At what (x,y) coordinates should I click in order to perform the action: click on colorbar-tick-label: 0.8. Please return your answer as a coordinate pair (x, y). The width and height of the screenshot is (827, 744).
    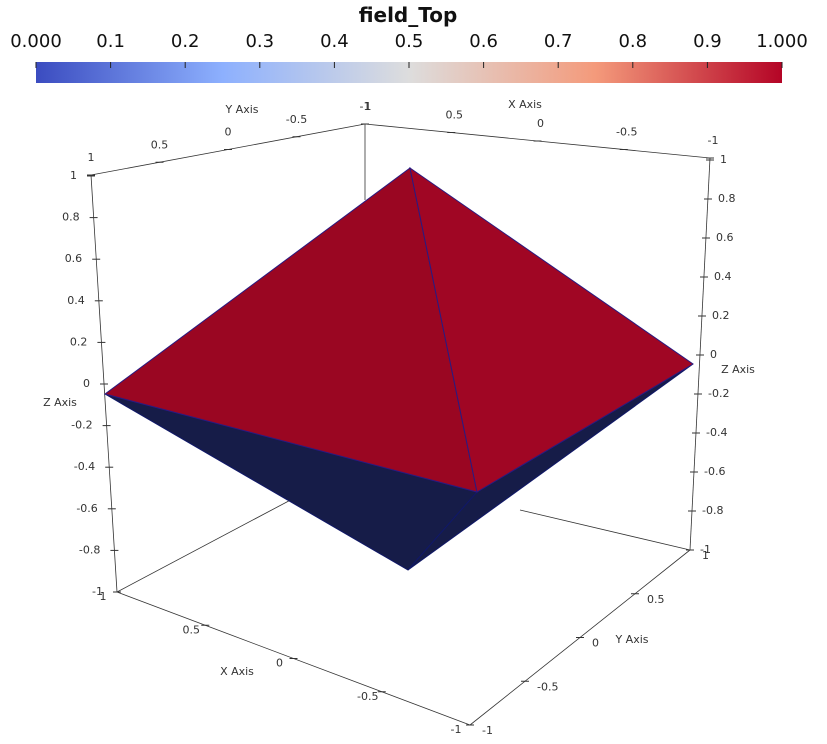
    Looking at the image, I should click on (632, 41).